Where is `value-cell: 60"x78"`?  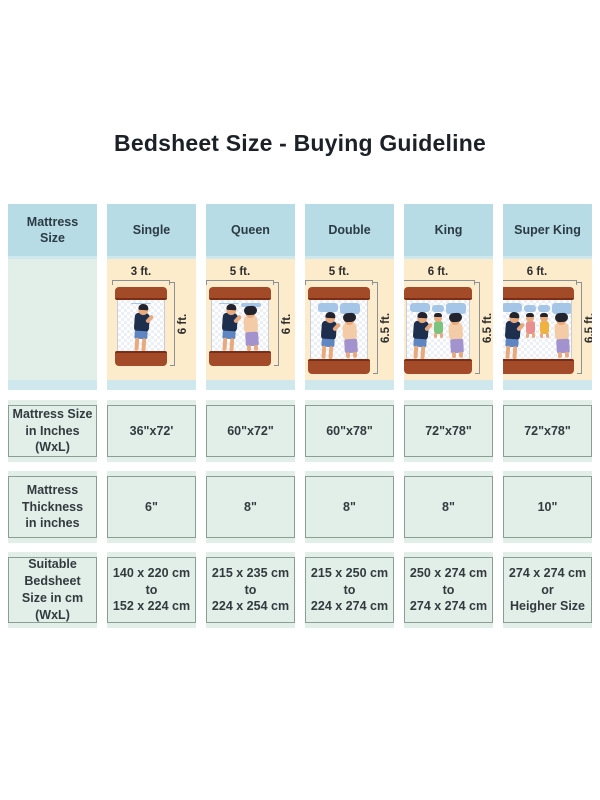
value-cell: 60"x78" is located at coordinates (349, 431).